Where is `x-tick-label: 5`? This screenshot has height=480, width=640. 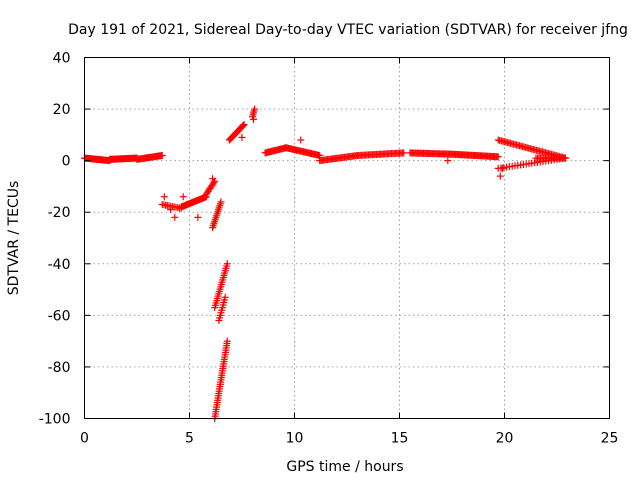
x-tick-label: 5 is located at coordinates (189, 439).